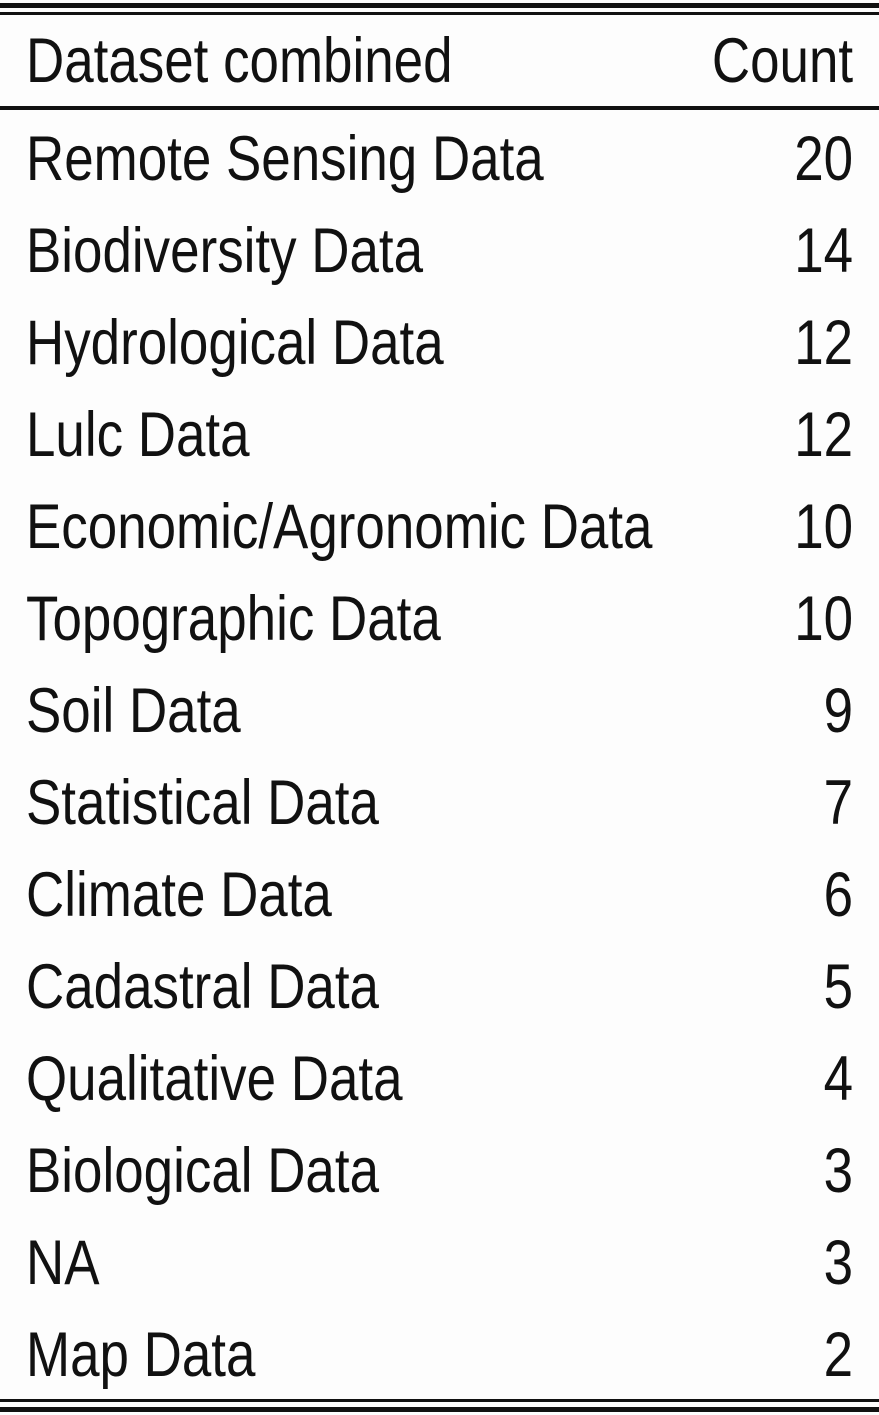 This screenshot has height=1415, width=879. What do you see at coordinates (439, 13) in the screenshot?
I see `top-rule-thin` at bounding box center [439, 13].